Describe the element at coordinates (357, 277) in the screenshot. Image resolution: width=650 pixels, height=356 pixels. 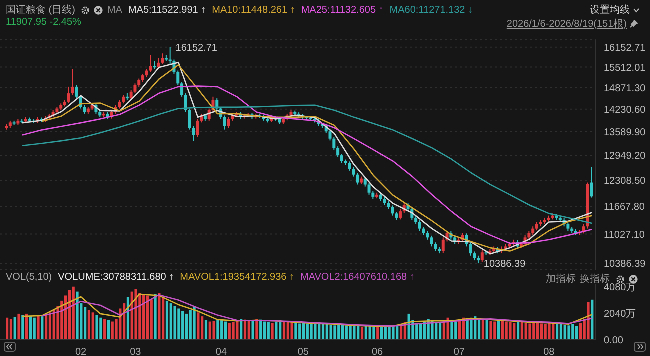
I see `text: MAVOL2:16407610.168 ↑` at that location.